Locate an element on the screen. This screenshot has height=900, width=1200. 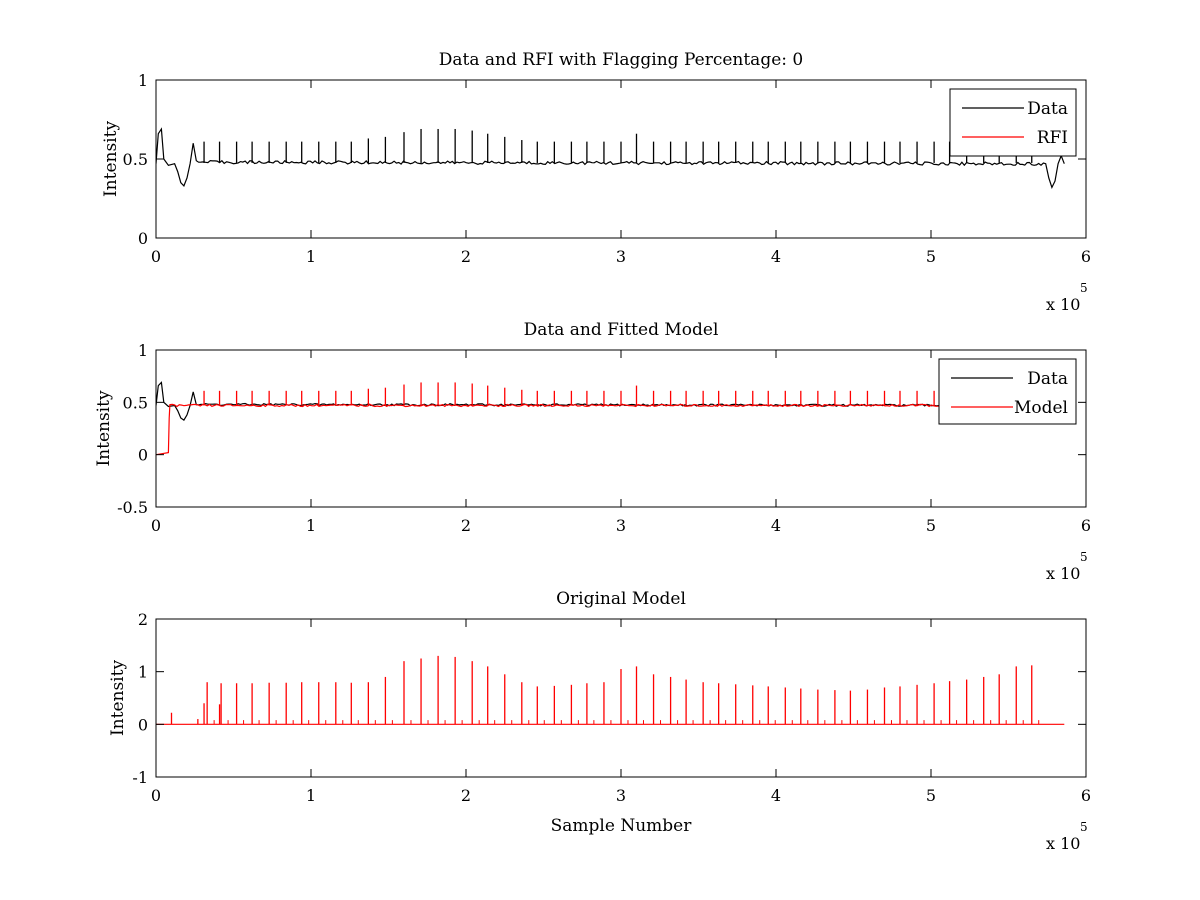
legend: Data Model is located at coordinates (1007, 391).